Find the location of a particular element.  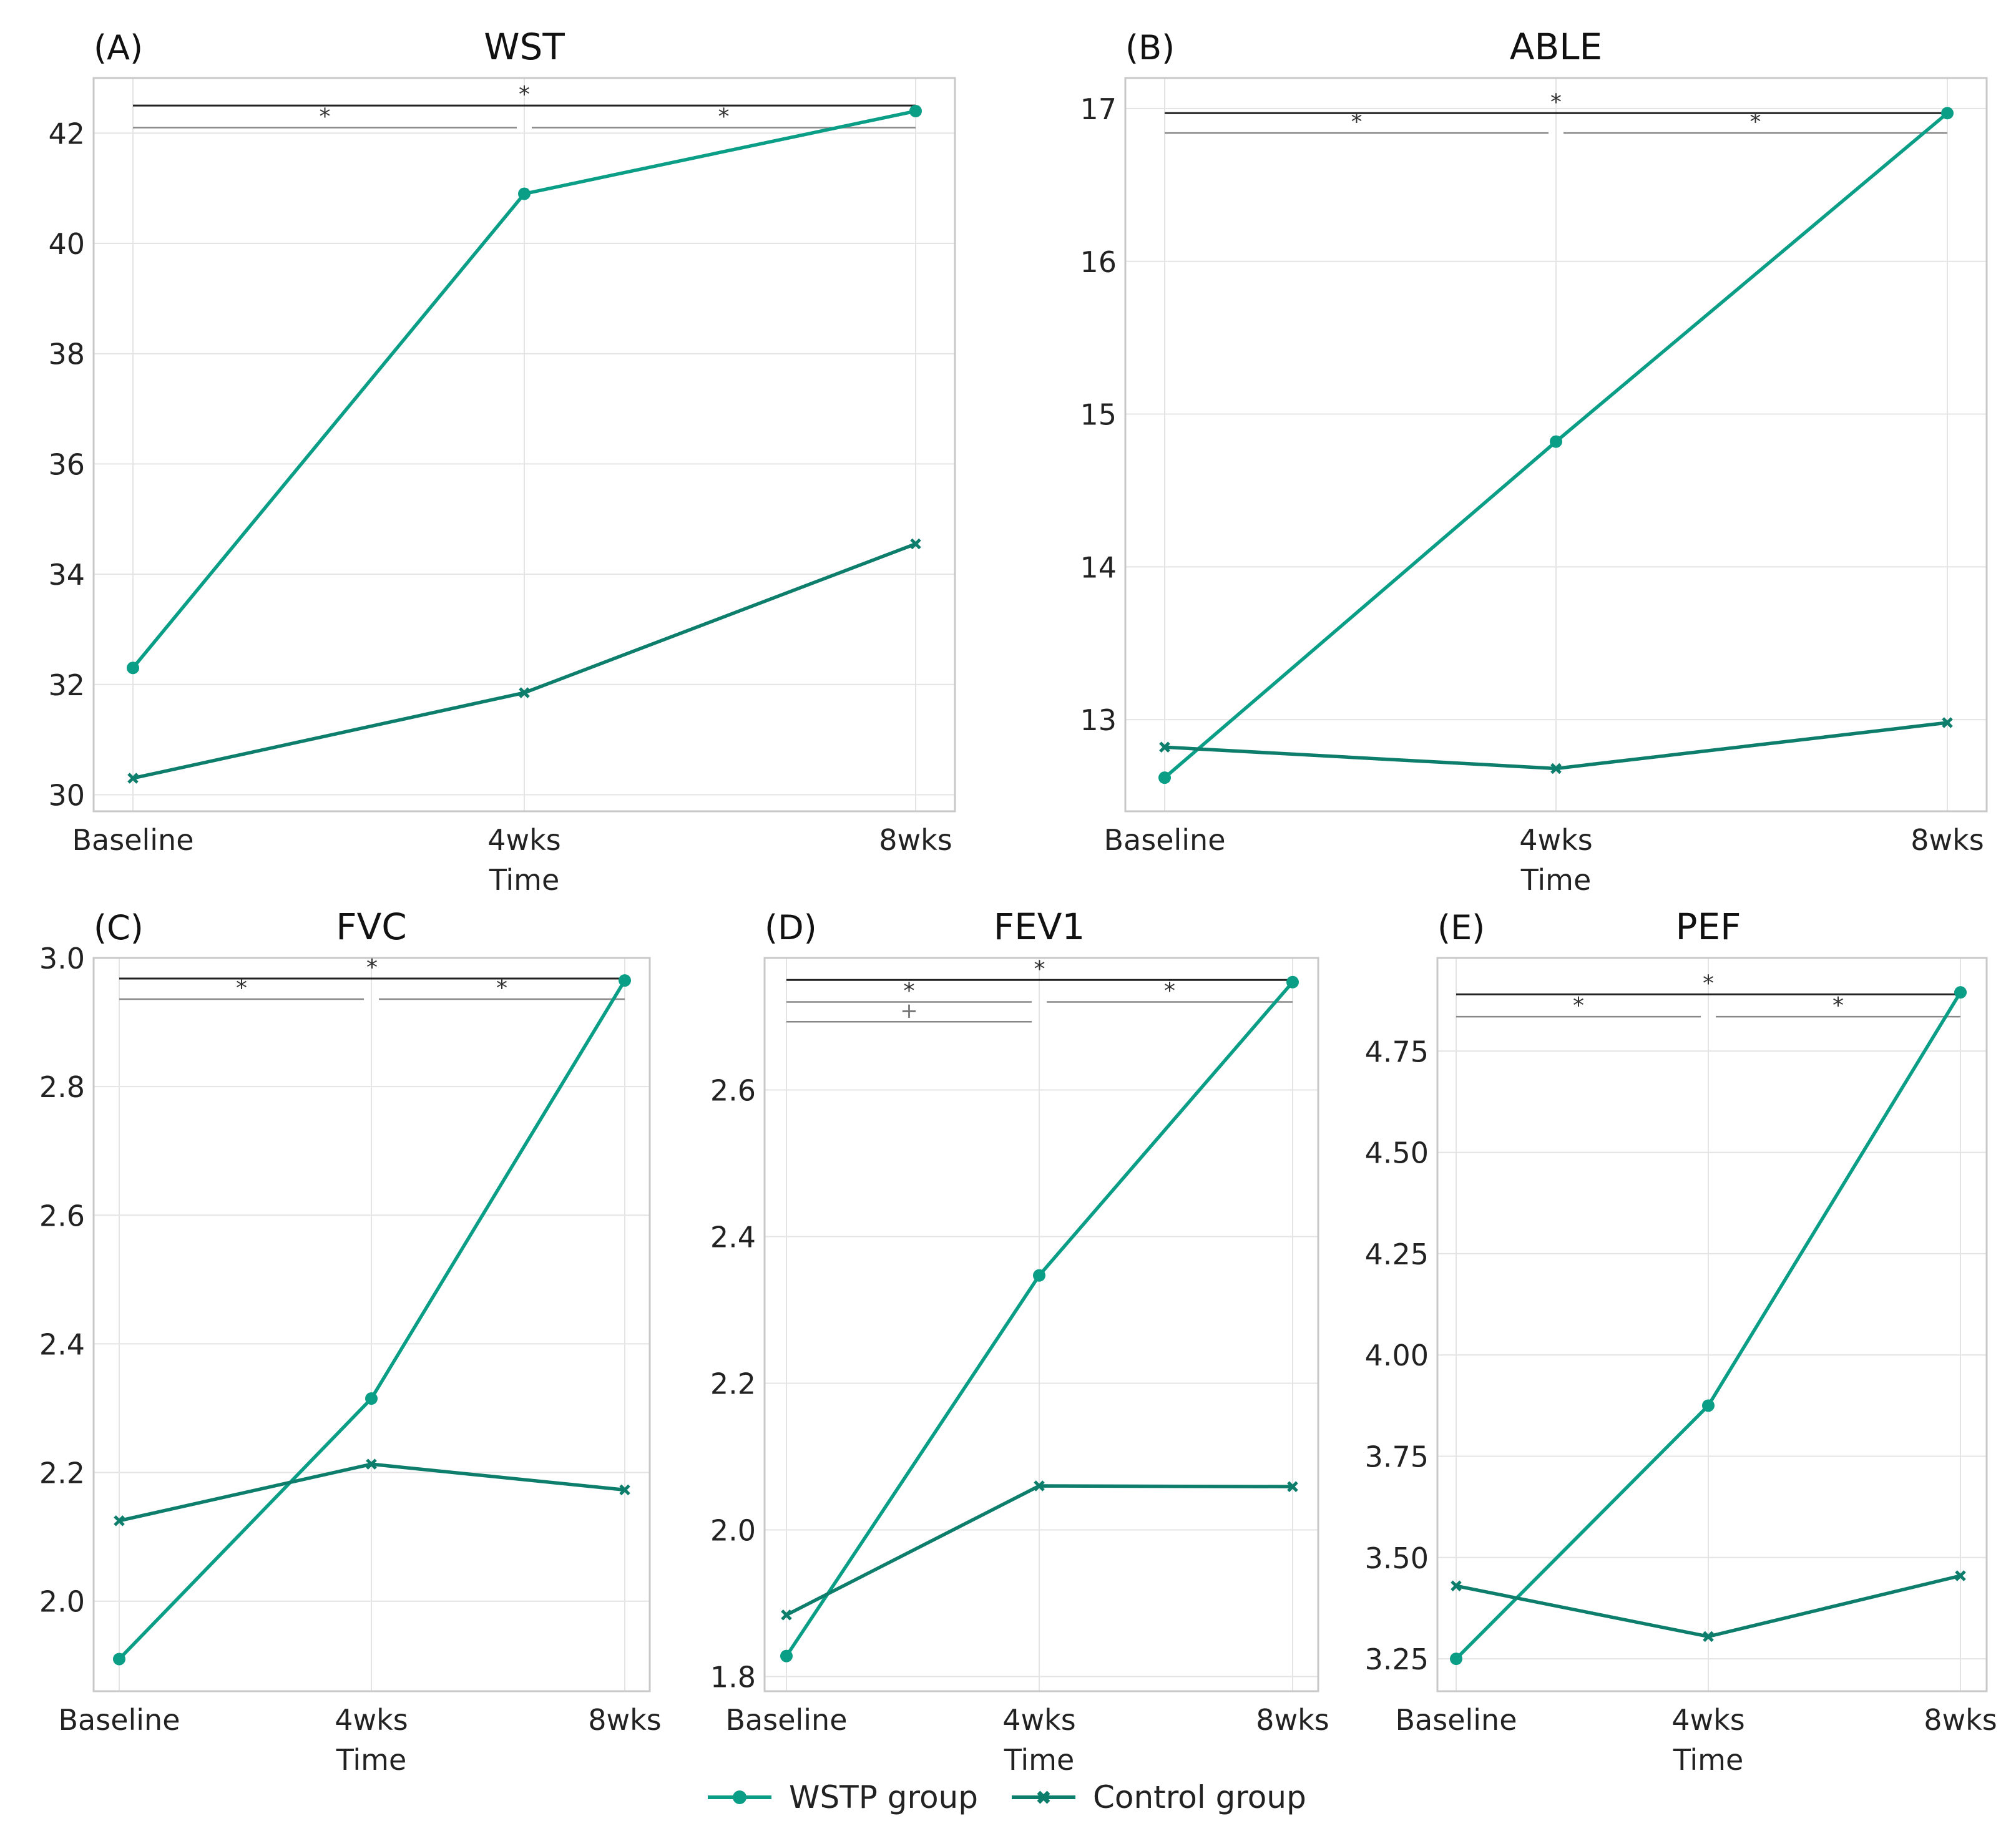

significance-label: + is located at coordinates (909, 1011).